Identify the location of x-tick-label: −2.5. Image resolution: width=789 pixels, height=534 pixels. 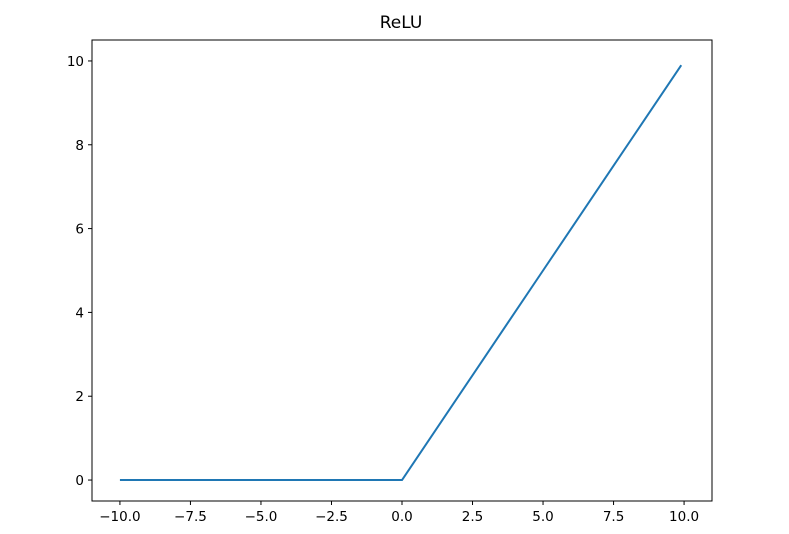
(331, 517).